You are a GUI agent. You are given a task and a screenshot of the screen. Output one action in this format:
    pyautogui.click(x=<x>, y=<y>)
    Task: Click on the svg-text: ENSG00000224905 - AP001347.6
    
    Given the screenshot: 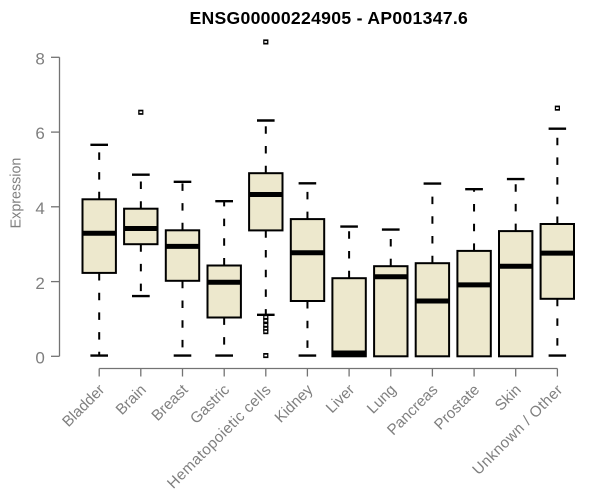 What is the action you would take?
    pyautogui.click(x=328, y=18)
    